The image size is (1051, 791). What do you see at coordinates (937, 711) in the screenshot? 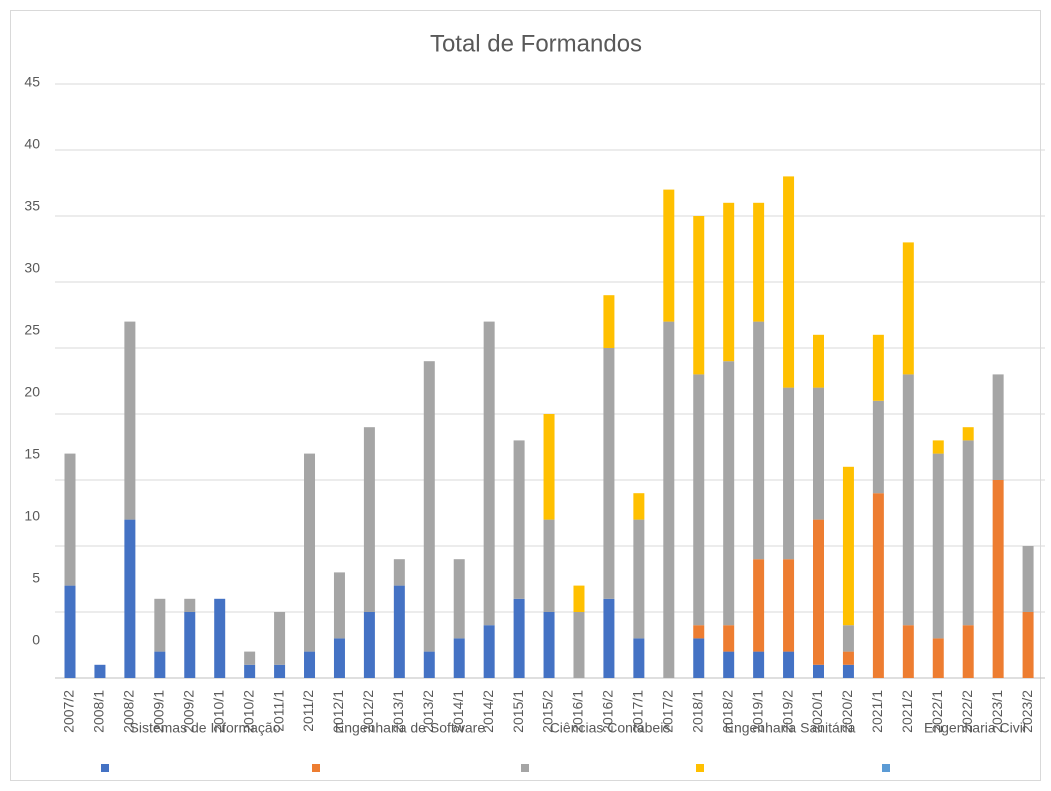
I see `x-tick-label: 2022/1` at bounding box center [937, 711].